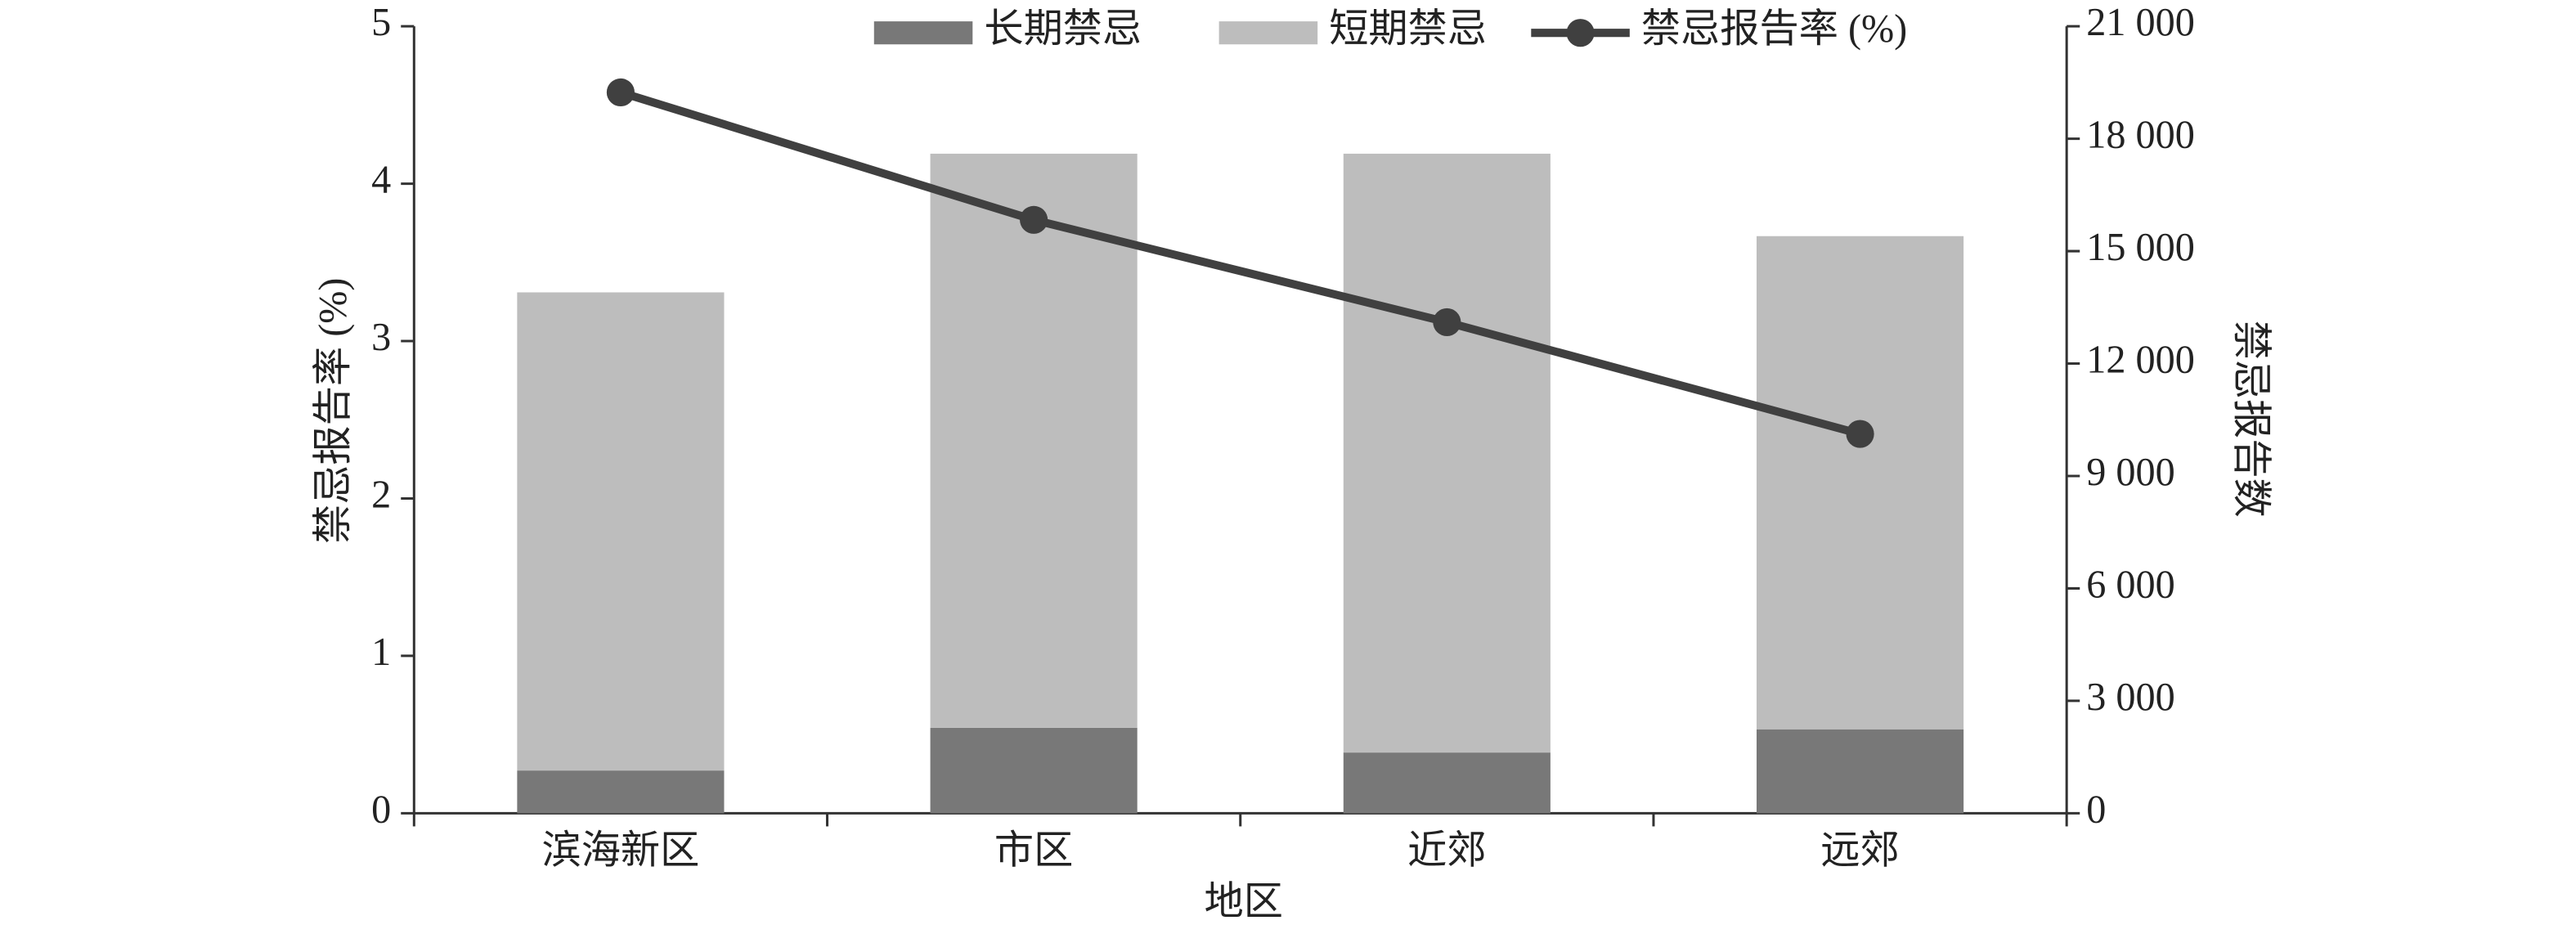  What do you see at coordinates (381, 496) in the screenshot?
I see `y-tick-label: 2` at bounding box center [381, 496].